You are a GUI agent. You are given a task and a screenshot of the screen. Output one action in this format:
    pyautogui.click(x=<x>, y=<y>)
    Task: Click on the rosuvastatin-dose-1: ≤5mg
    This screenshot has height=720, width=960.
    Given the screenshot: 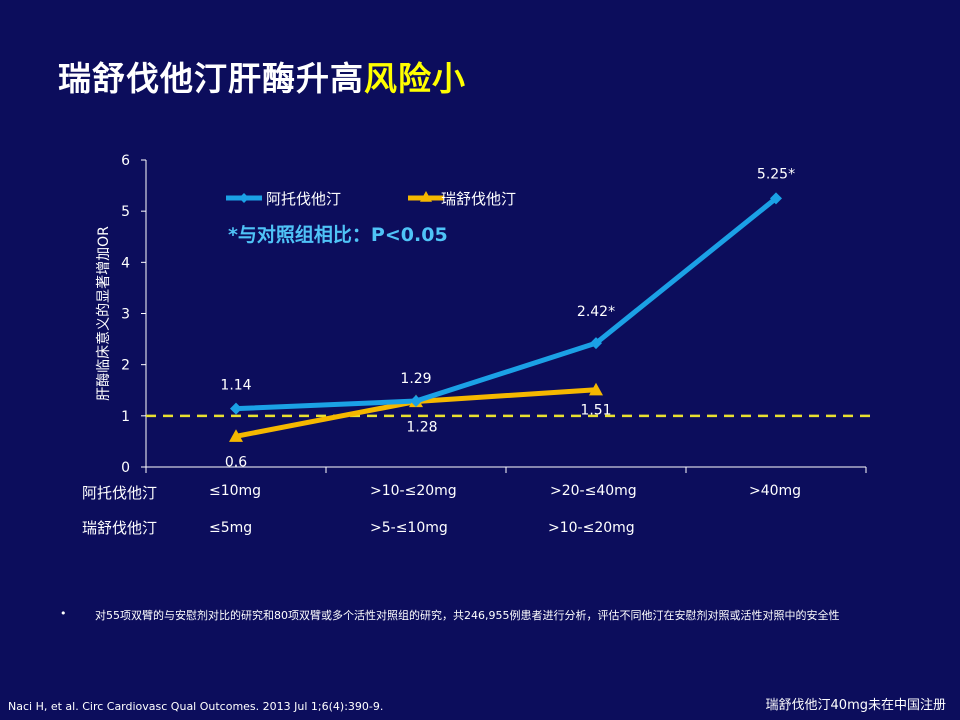 What is the action you would take?
    pyautogui.click(x=231, y=528)
    